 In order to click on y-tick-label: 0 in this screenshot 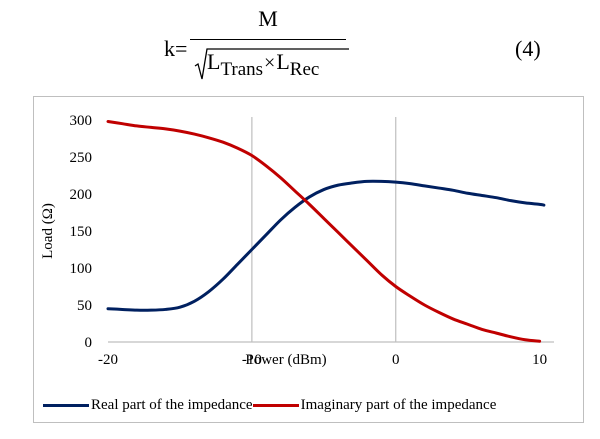, I will do `click(89, 343)`.